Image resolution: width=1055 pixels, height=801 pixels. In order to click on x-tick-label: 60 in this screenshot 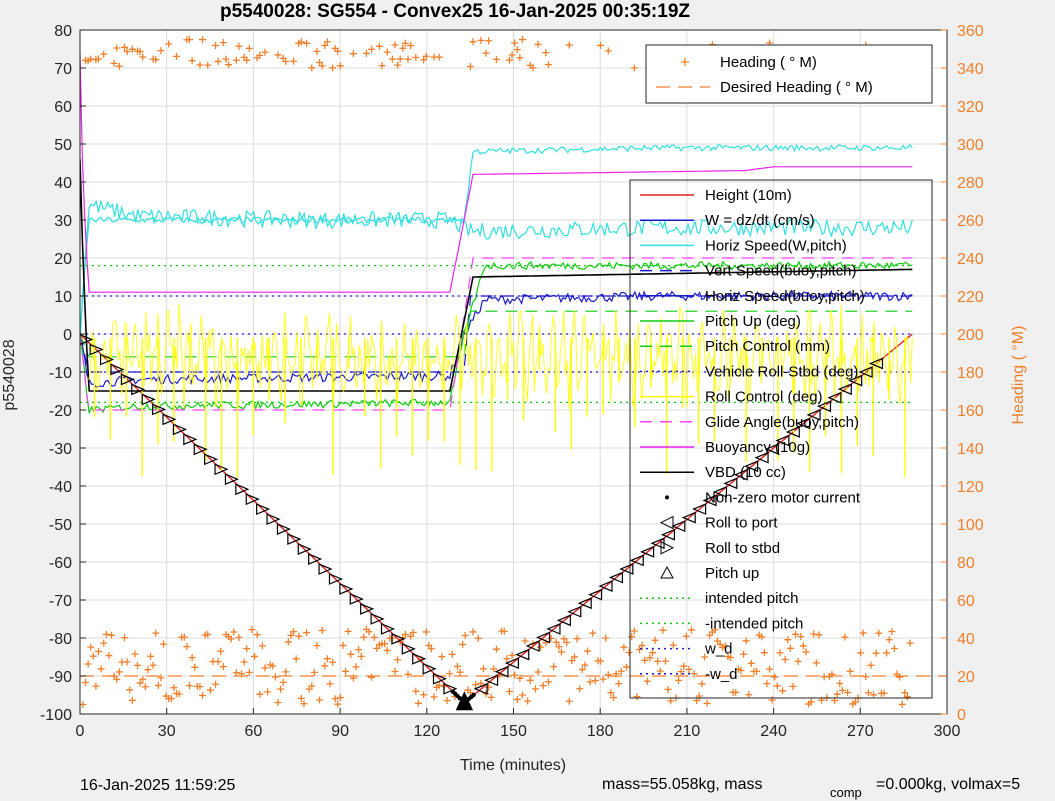, I will do `click(254, 731)`.